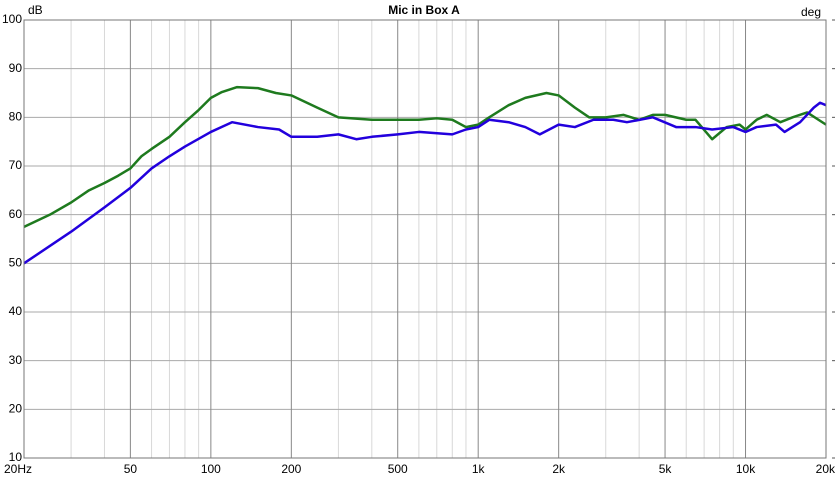  Describe the element at coordinates (211, 469) in the screenshot. I see `x-tick-label: 100` at that location.